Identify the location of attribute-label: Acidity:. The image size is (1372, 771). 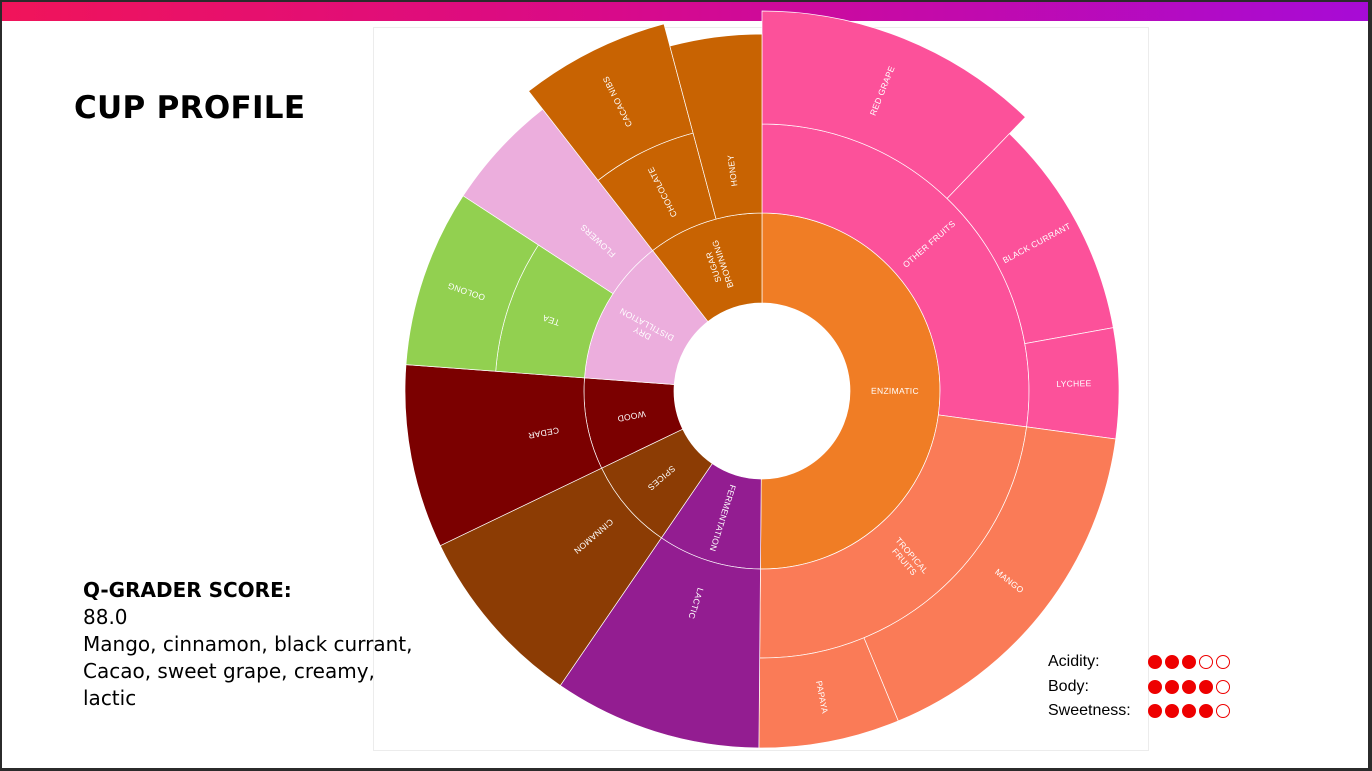
(1074, 662).